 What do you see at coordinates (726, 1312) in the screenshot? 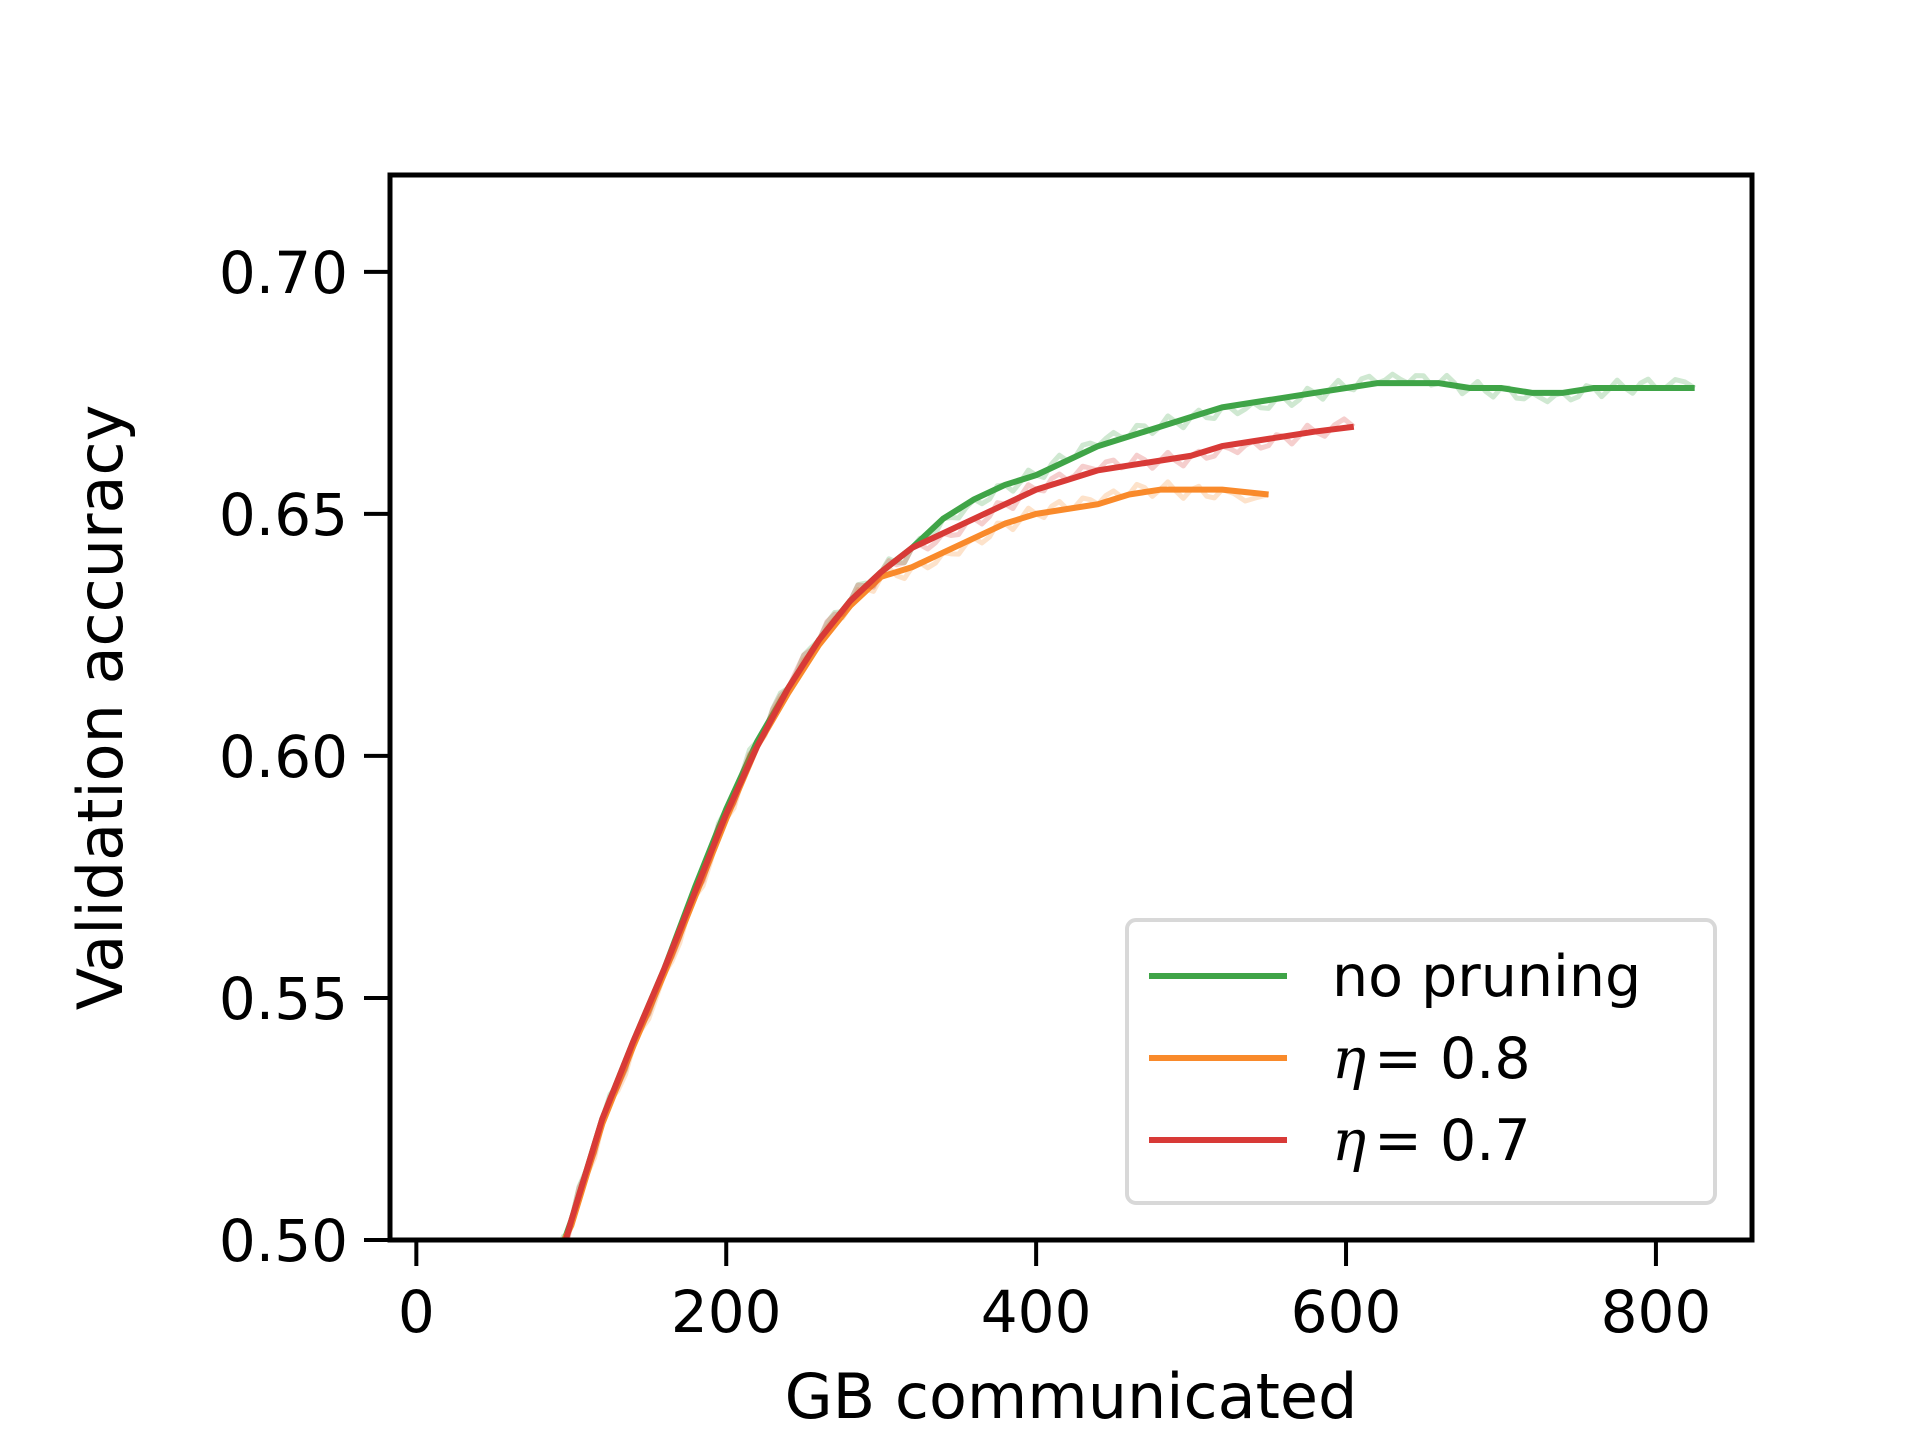
I see `x-tick-label: 200` at bounding box center [726, 1312].